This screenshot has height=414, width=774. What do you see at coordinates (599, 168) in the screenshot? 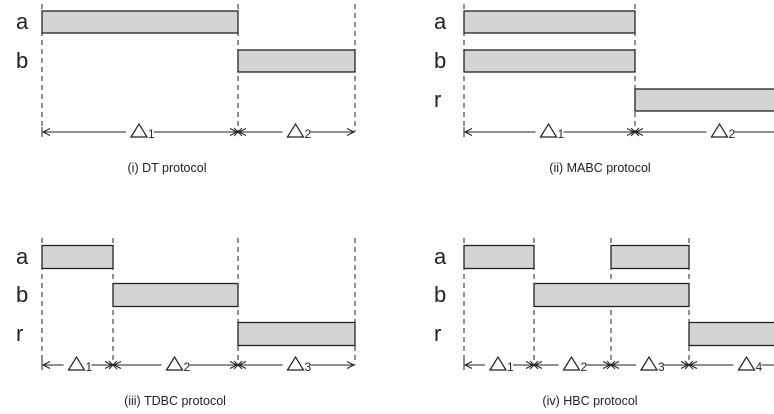
I see `panel-caption: (ii) MABC protocol` at bounding box center [599, 168].